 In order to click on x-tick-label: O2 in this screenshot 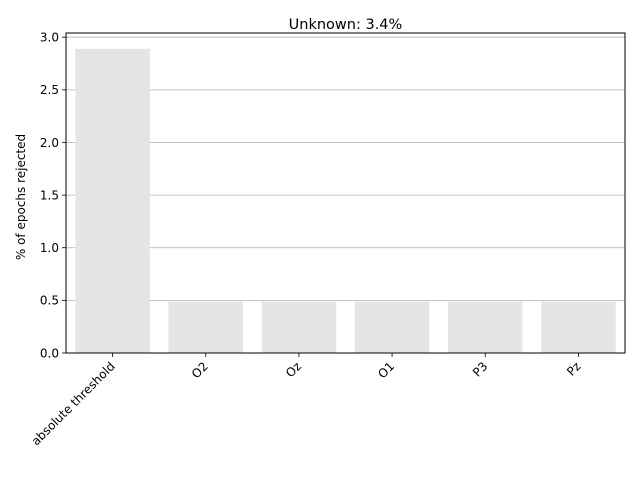, I will do `click(200, 370)`.